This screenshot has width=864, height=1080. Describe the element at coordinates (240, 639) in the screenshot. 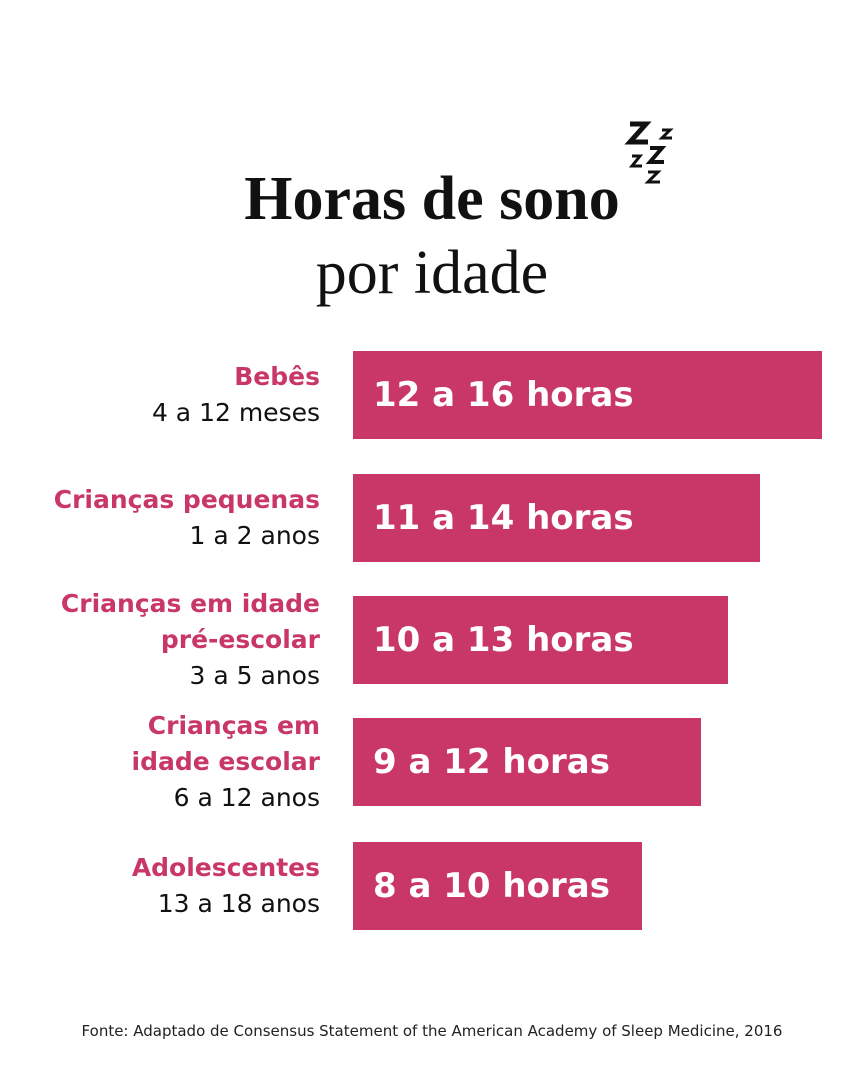

I see `group-name: pré-escolar` at that location.